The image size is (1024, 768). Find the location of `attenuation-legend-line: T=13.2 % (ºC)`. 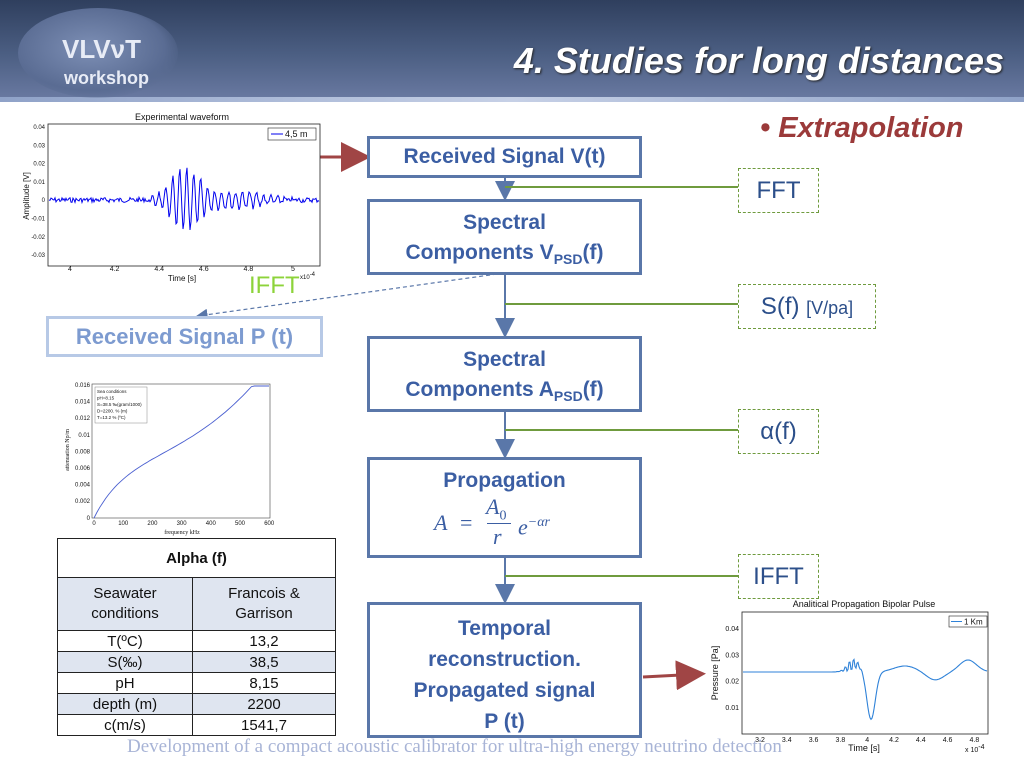

attenuation-legend-line: T=13.2 % (ºC) is located at coordinates (111, 417).